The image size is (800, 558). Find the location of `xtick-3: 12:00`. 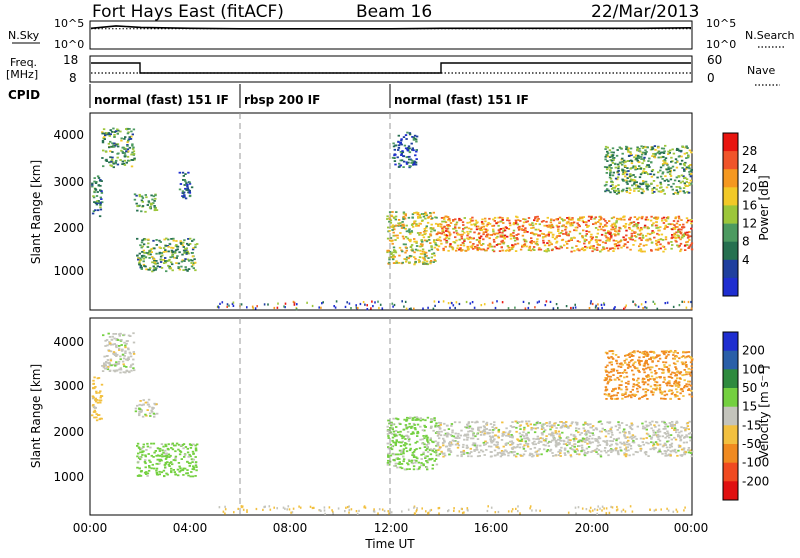

xtick-3: 12:00 is located at coordinates (391, 528).